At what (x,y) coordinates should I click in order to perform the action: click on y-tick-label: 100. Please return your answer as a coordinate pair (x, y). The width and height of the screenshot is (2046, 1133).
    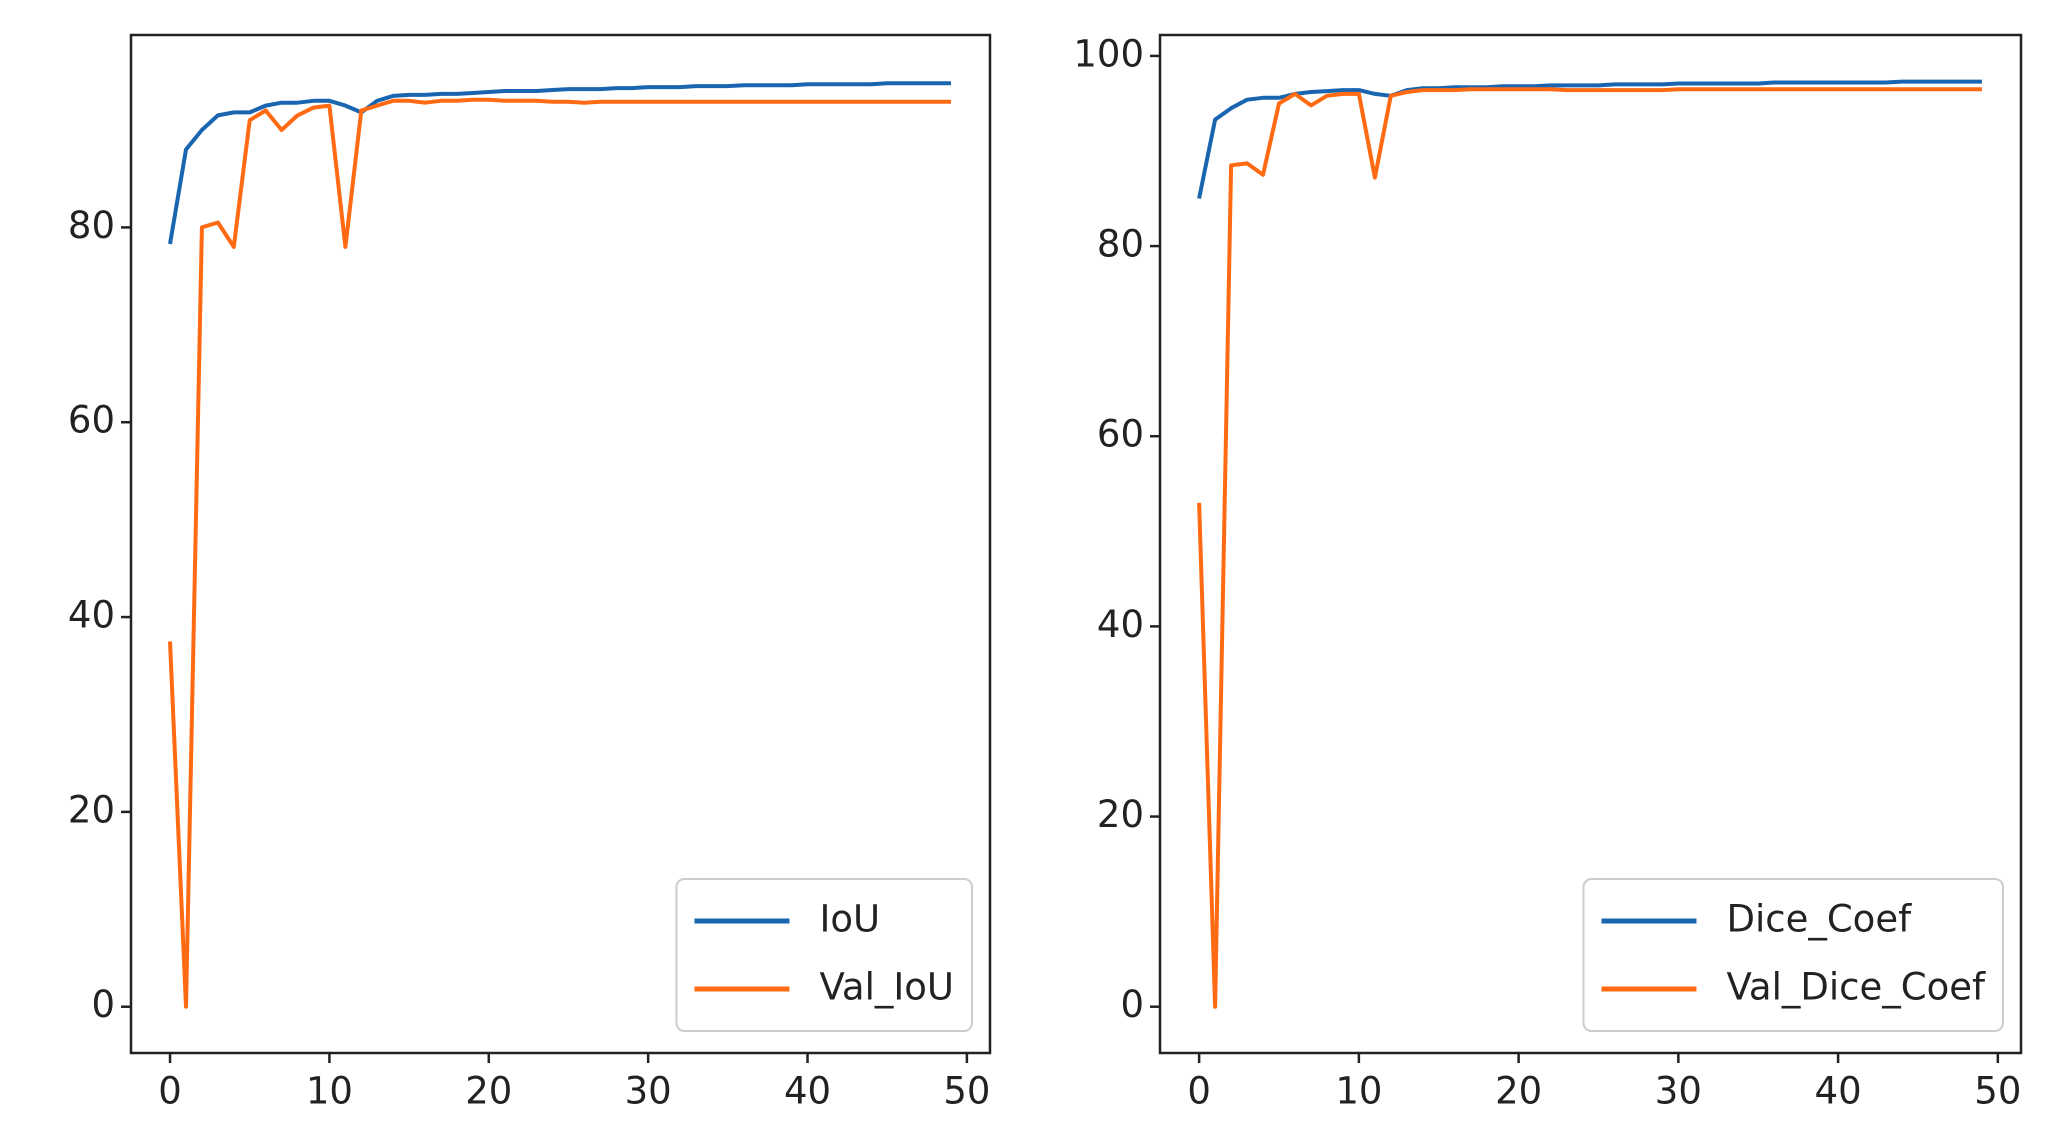
    Looking at the image, I should click on (1108, 53).